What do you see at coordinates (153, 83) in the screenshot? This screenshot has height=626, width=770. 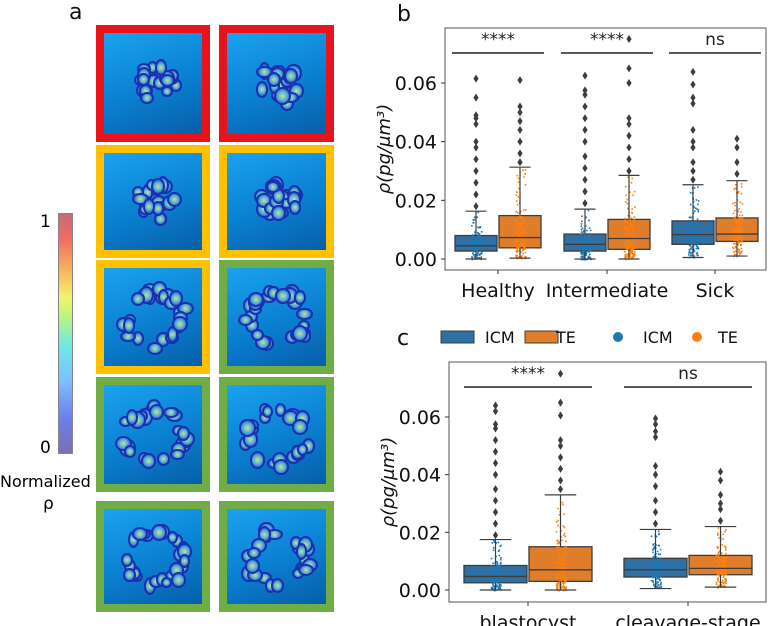 I see `embryo-tile` at bounding box center [153, 83].